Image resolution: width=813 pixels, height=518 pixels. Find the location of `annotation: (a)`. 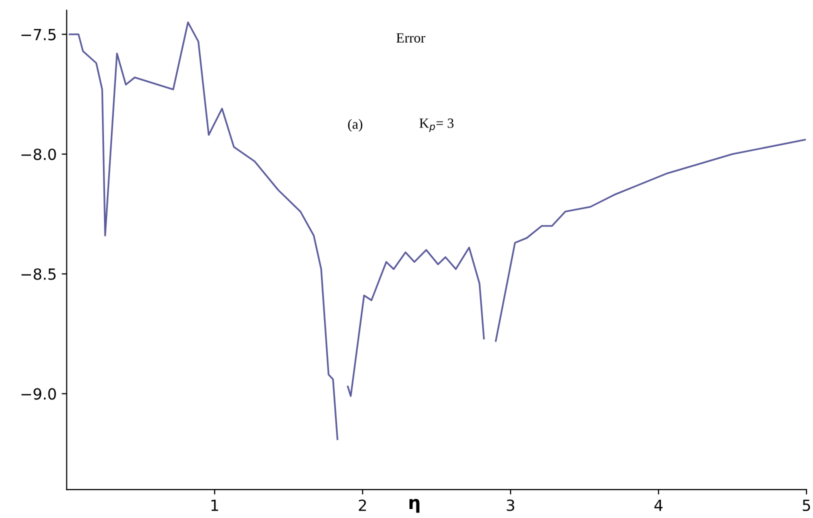

annotation: (a) is located at coordinates (355, 125).